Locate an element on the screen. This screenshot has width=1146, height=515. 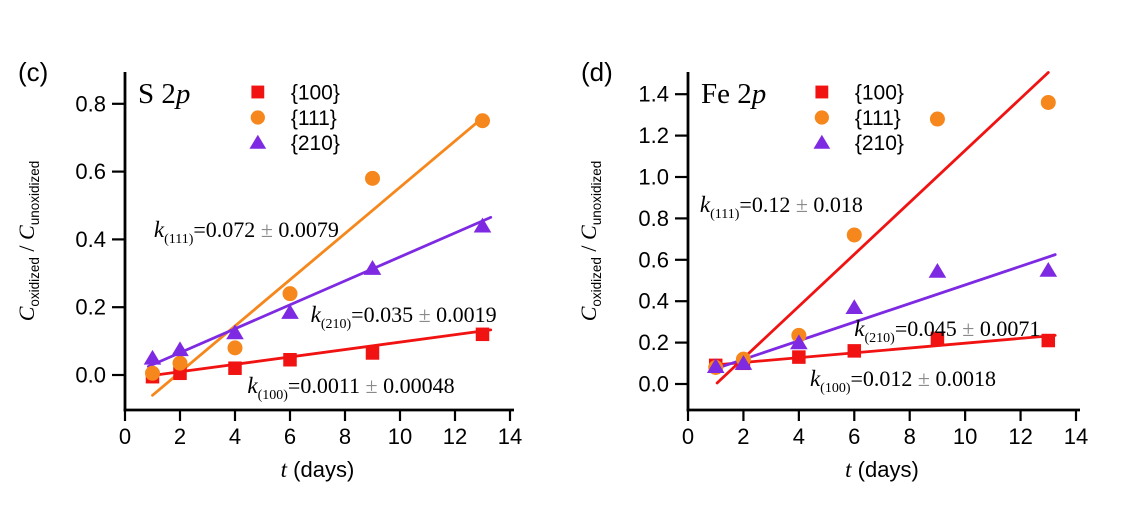
rate-constant-annotation: k(111)=0.12 ± 0.018 is located at coordinates (781, 207).